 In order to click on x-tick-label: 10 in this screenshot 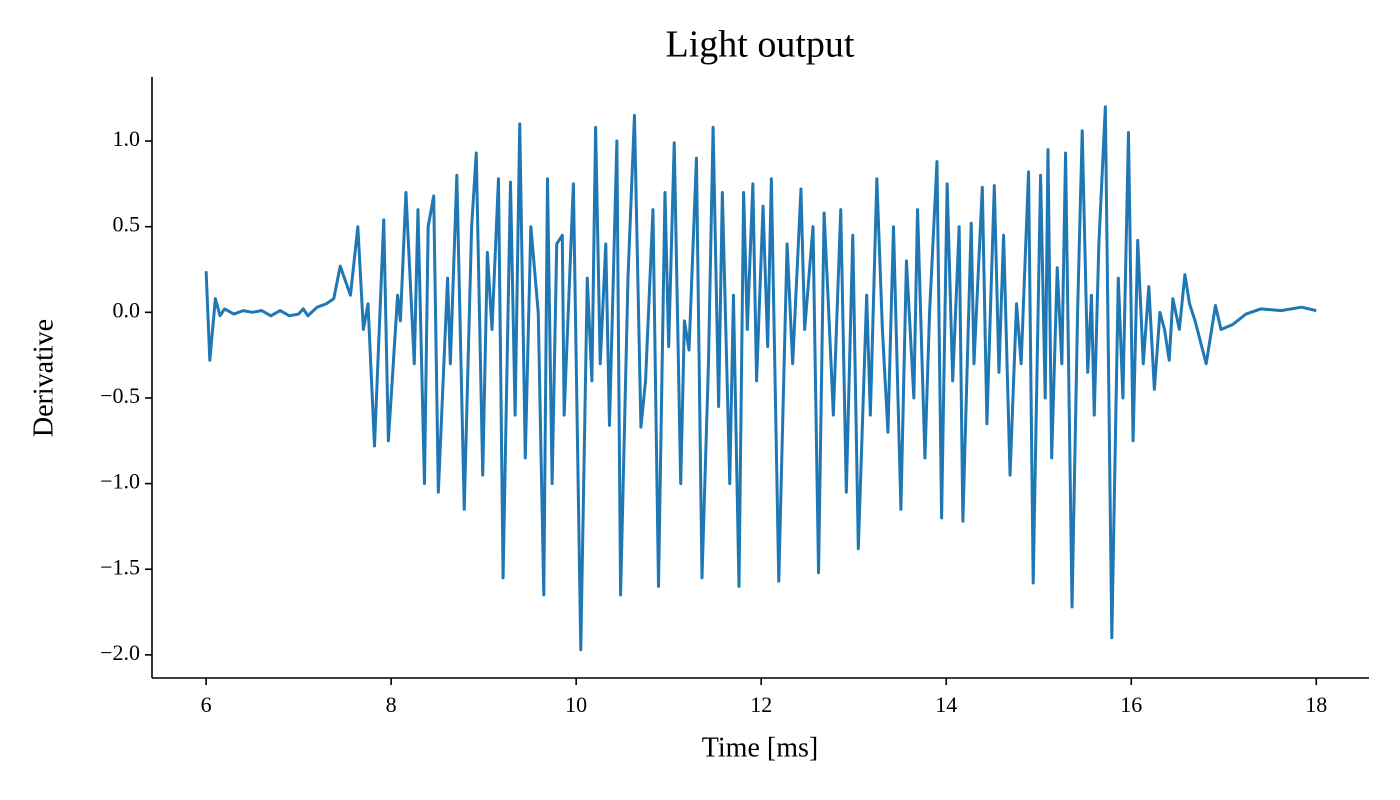, I will do `click(576, 704)`.